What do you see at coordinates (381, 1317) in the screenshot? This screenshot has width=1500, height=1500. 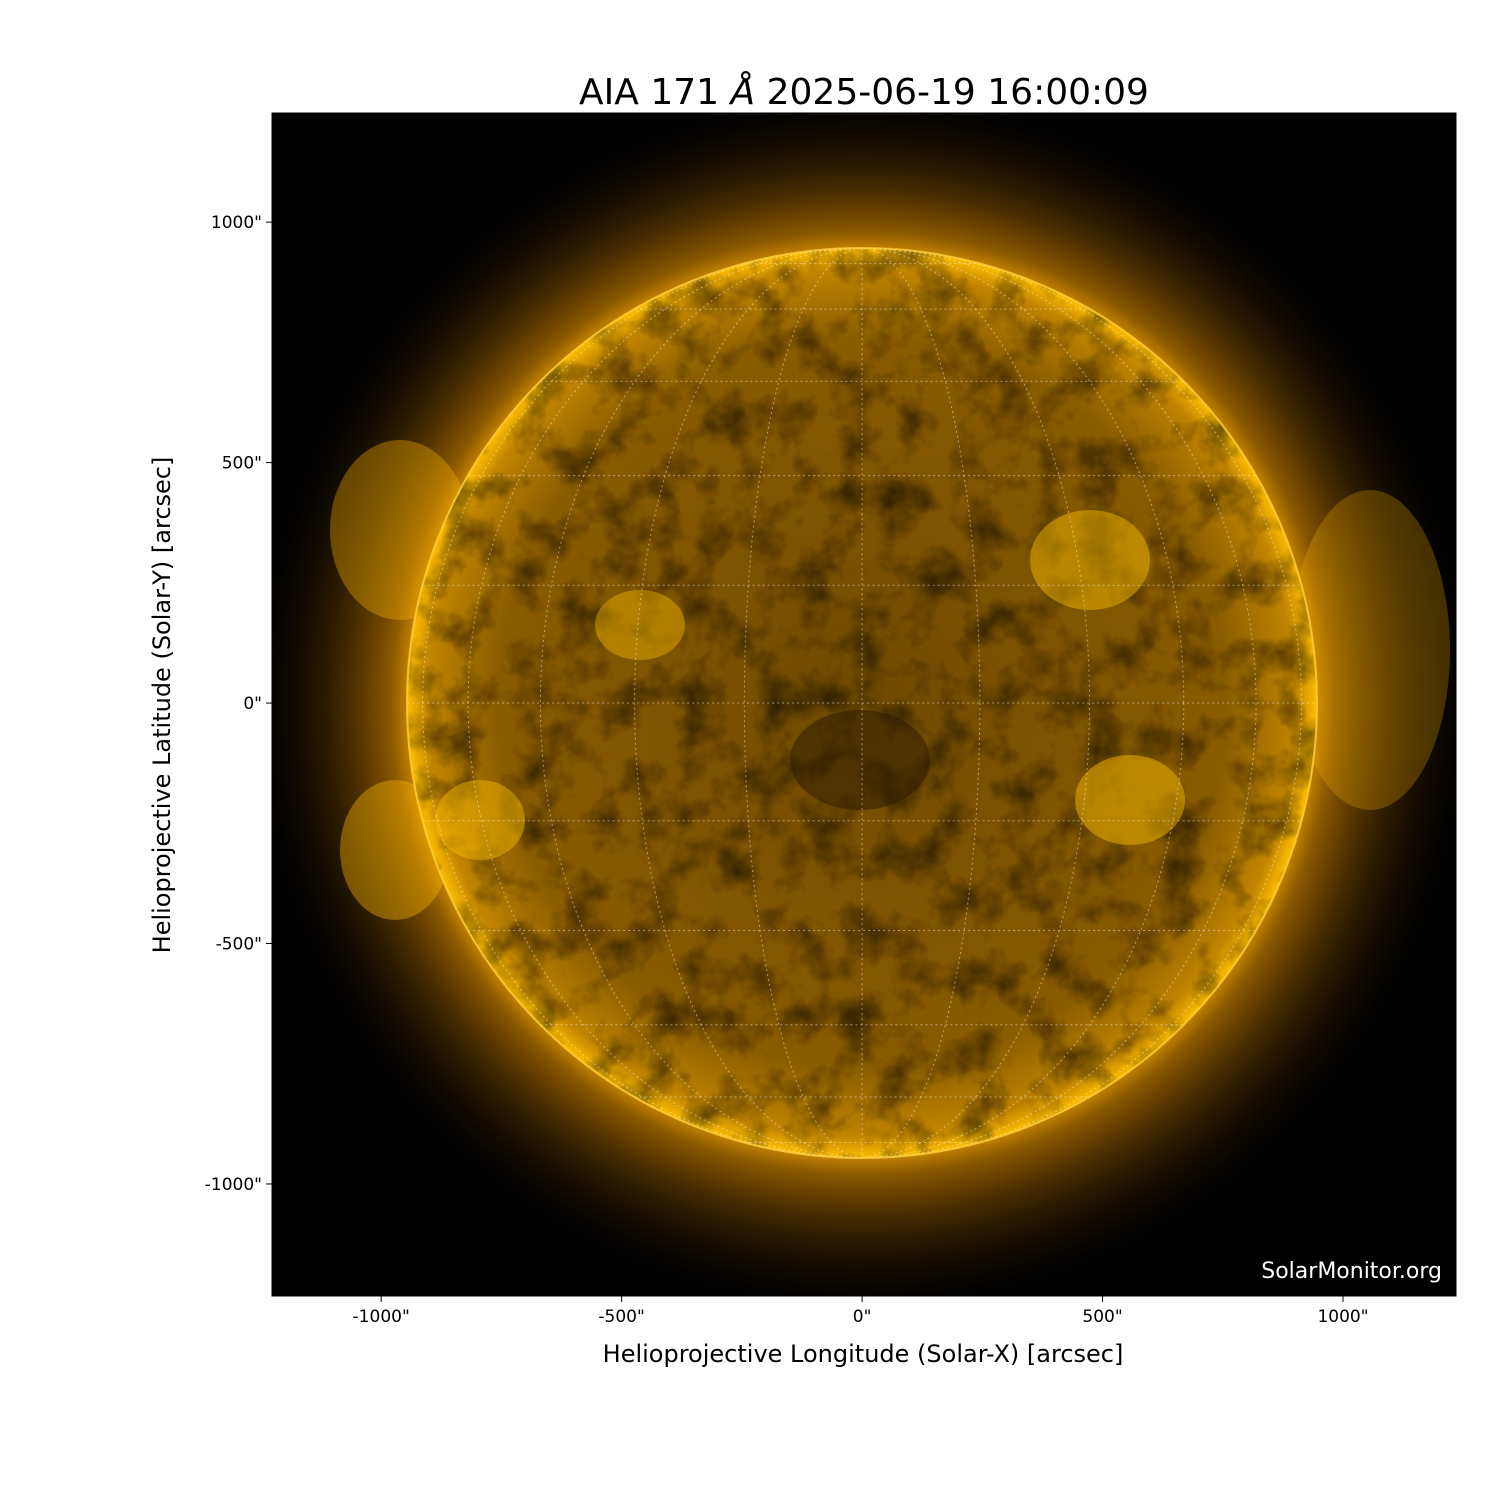 I see `x-tick-label: -1000"` at bounding box center [381, 1317].